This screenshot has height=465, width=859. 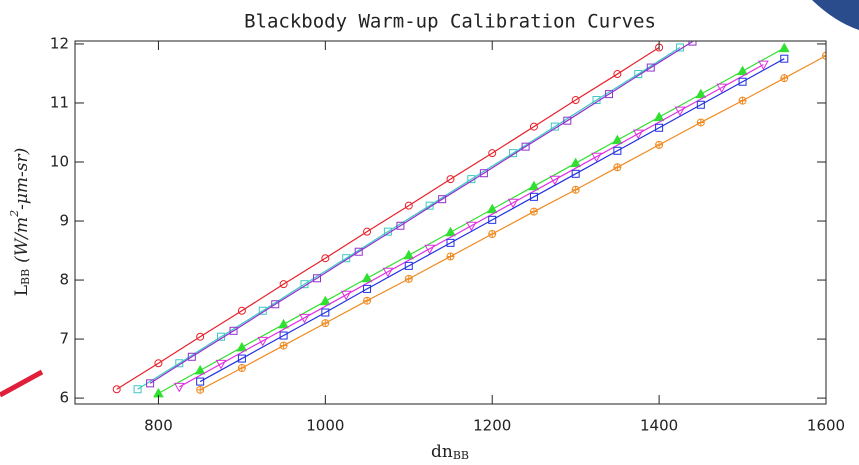 I want to click on x-label-main: dn, so click(x=442, y=452).